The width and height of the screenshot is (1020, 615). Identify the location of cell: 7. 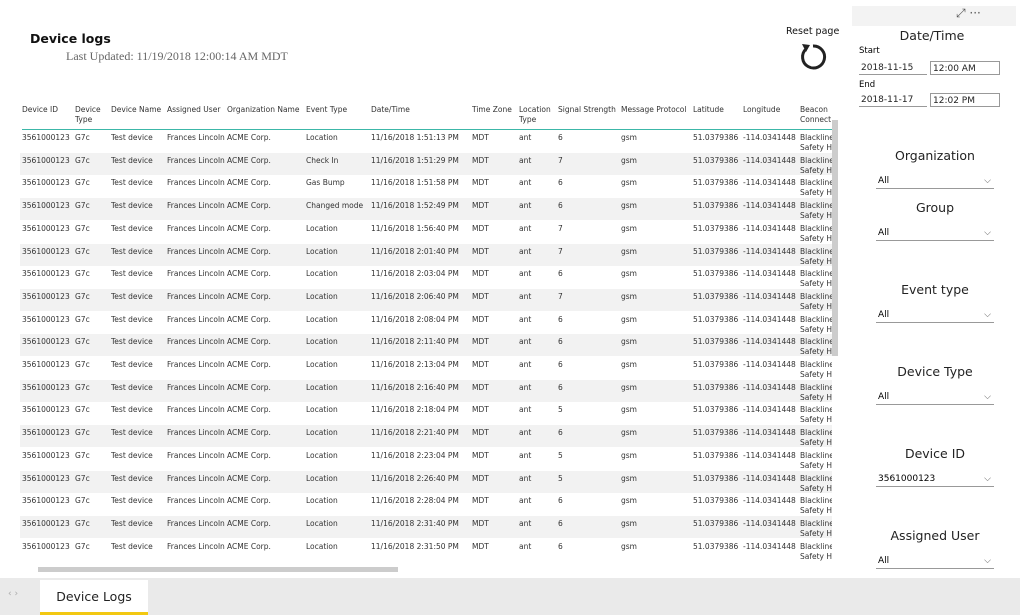
(560, 160).